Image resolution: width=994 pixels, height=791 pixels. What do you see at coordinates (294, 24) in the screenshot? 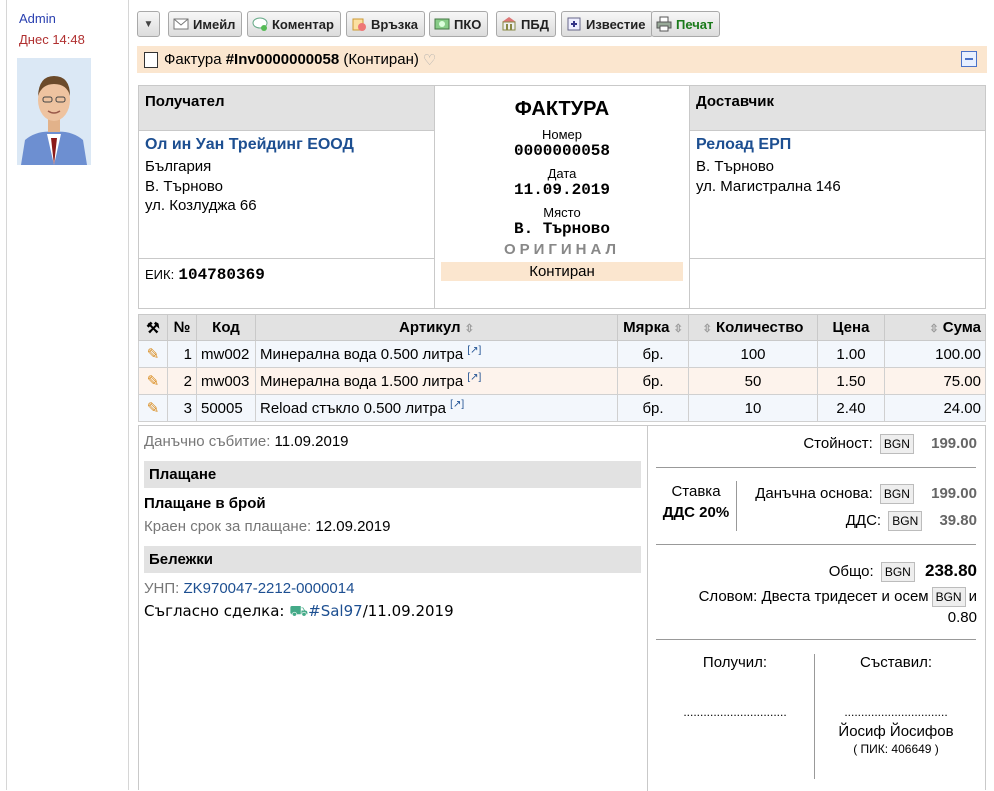
I see `comment-button: Коментар` at bounding box center [294, 24].